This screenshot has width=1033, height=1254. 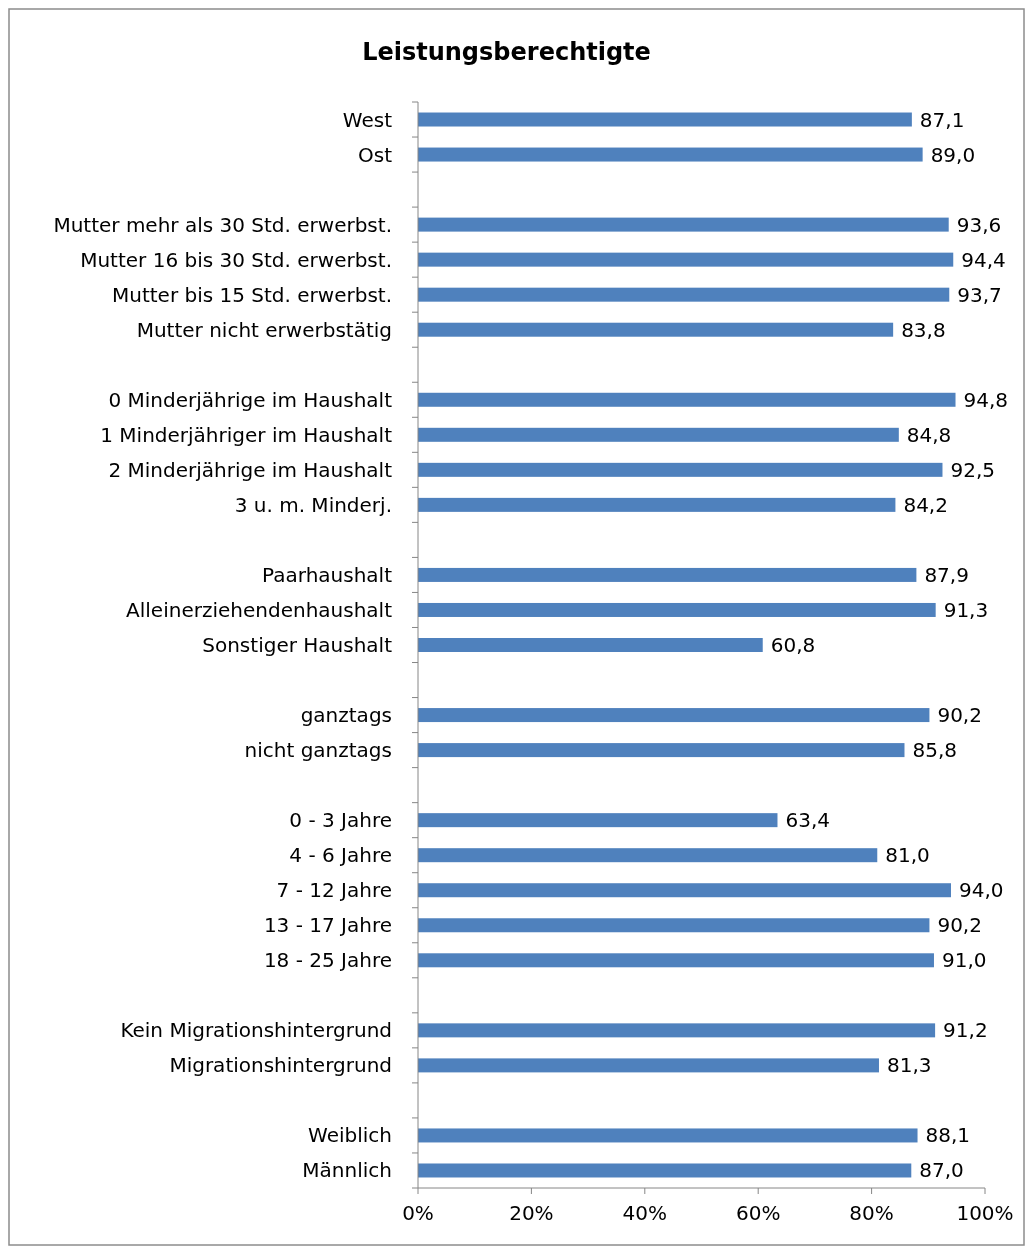 I want to click on data-label: 93,7, so click(x=979, y=294).